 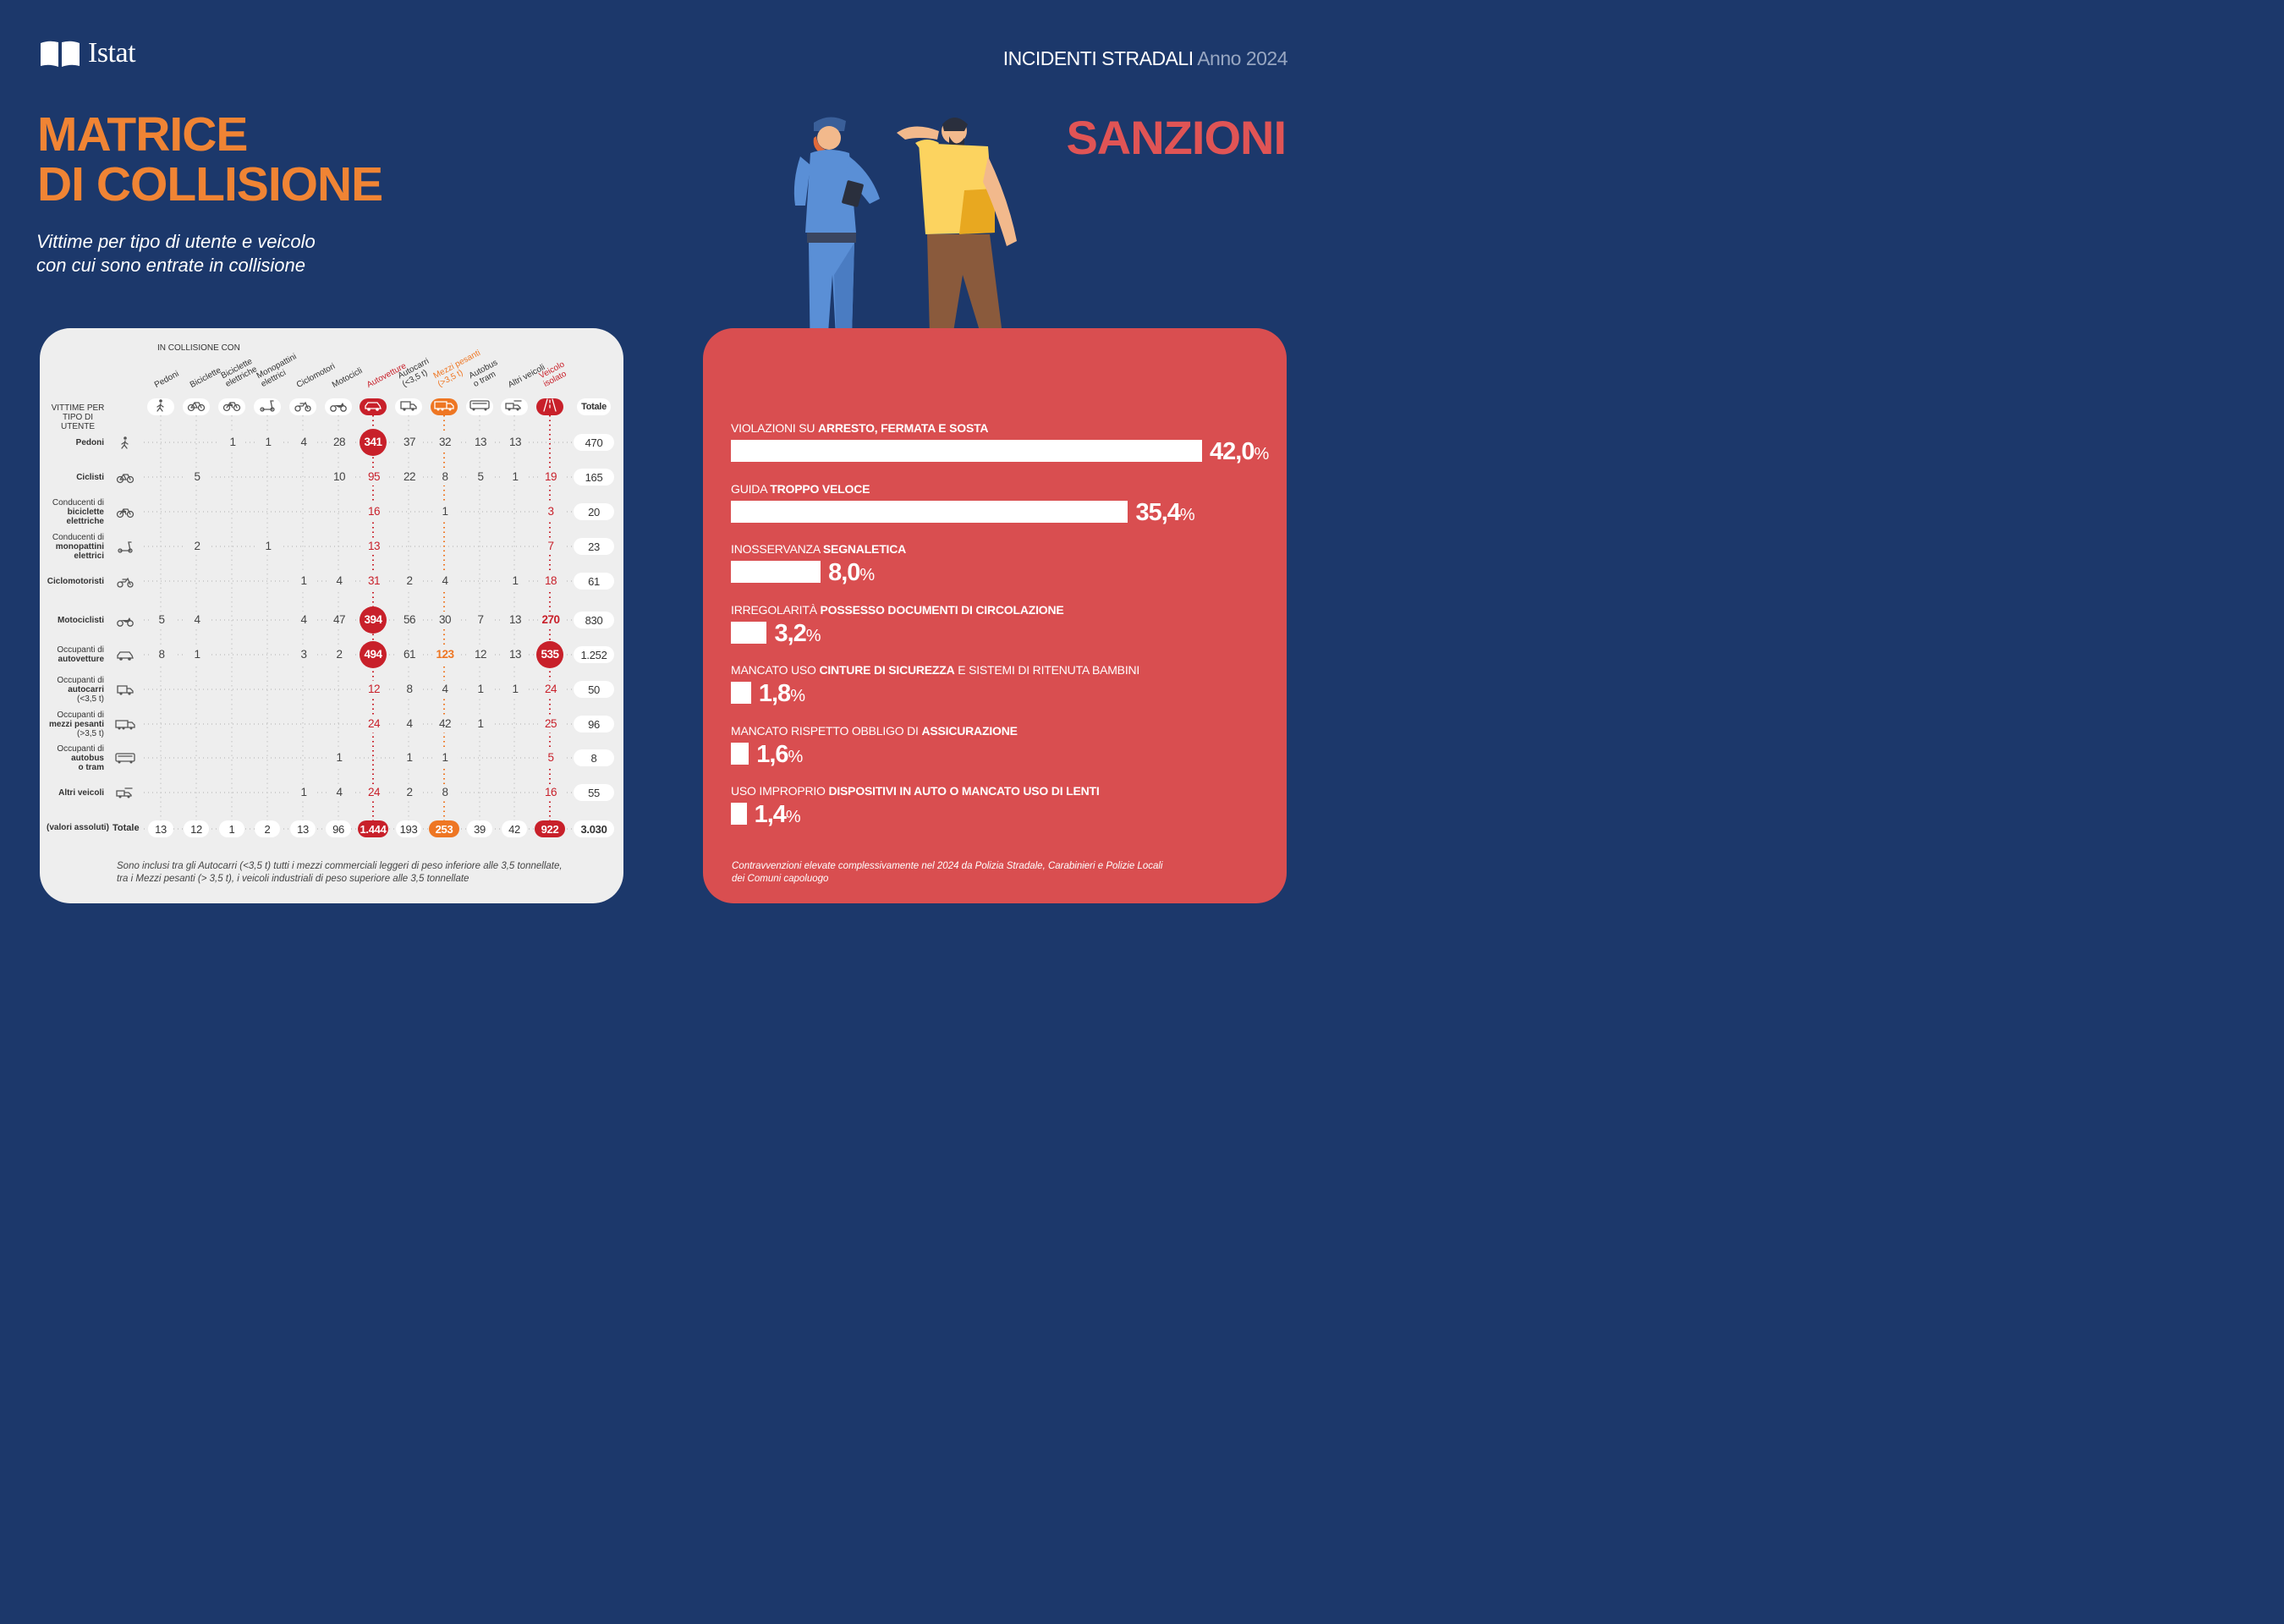 I want to click on bar-label-bold: ASSICURAZIONE, so click(x=969, y=730).